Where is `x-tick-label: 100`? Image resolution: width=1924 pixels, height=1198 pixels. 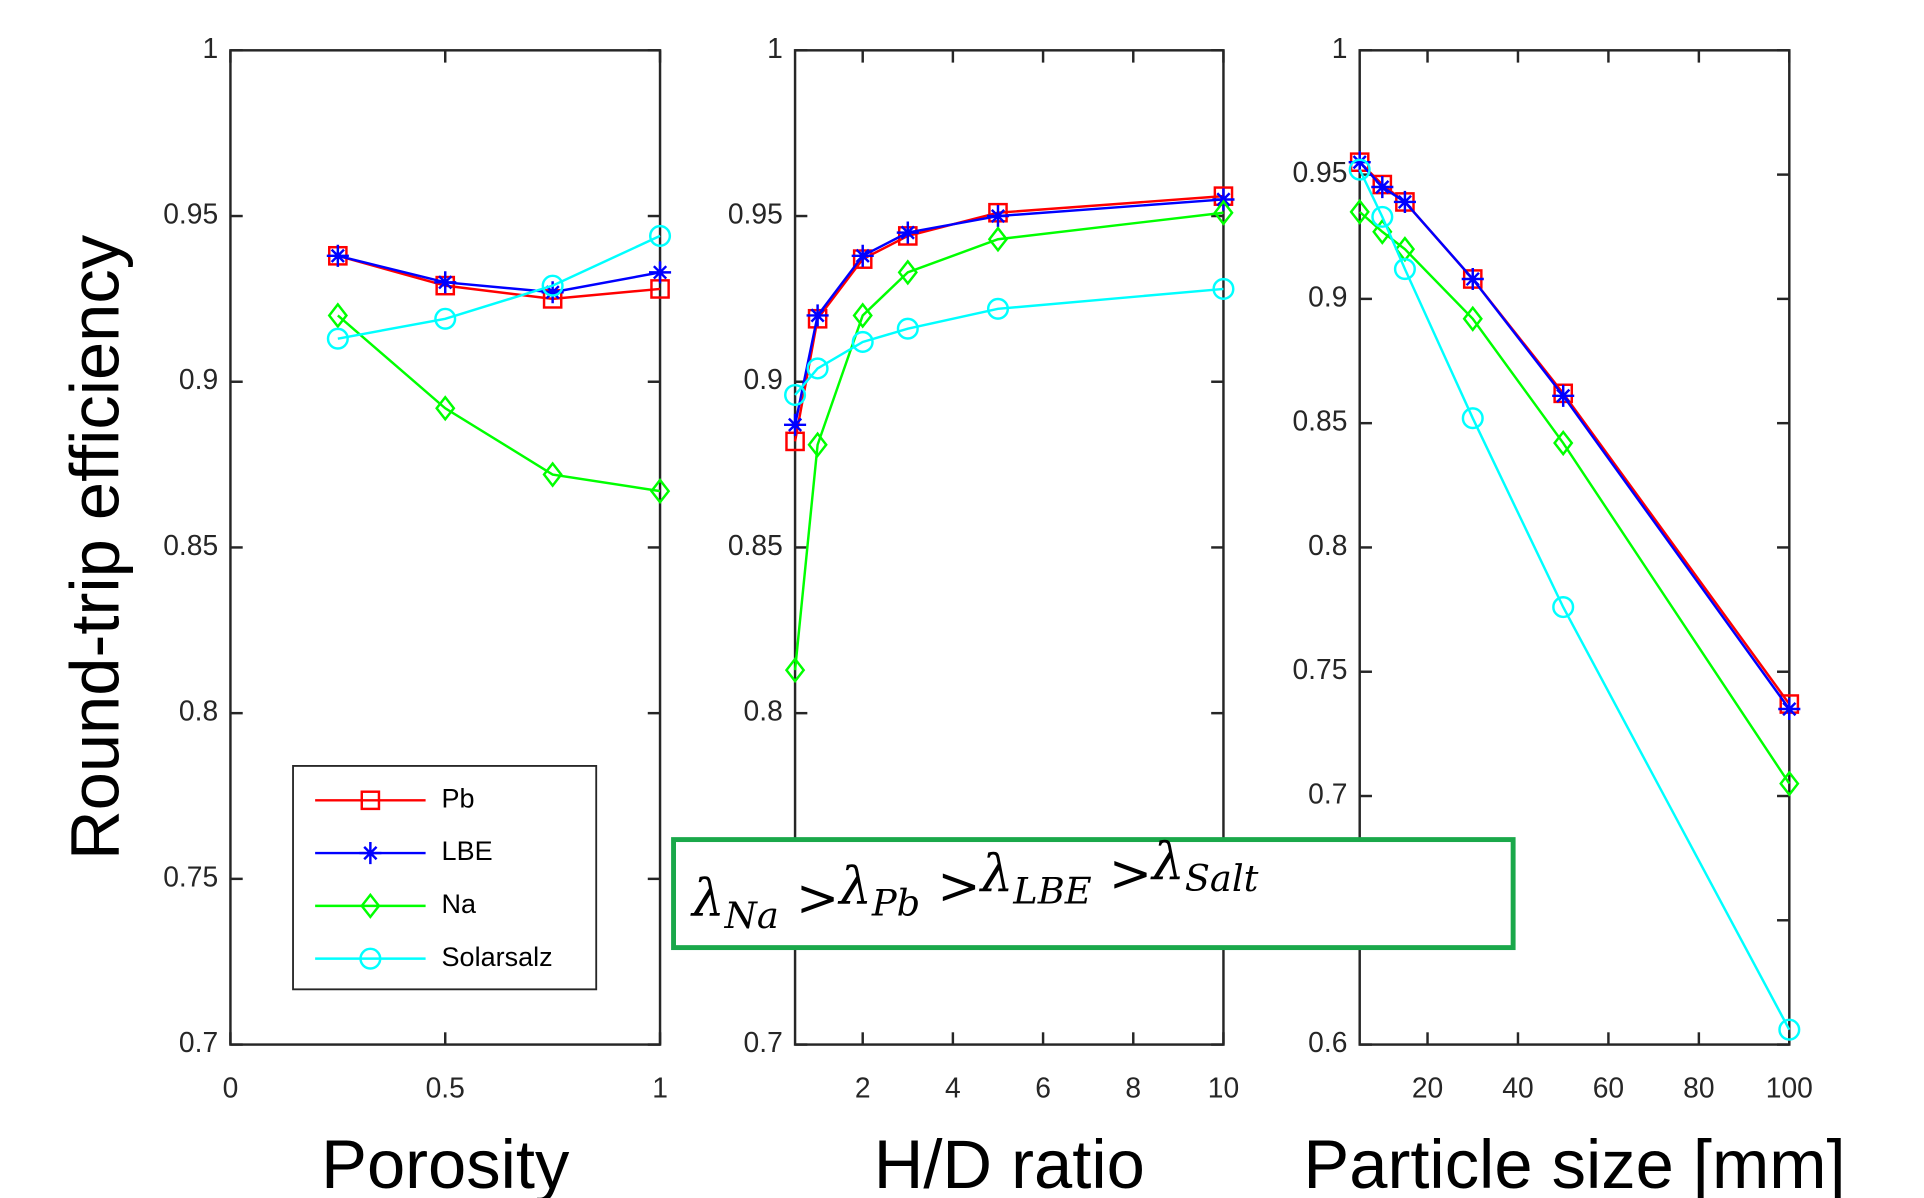
x-tick-label: 100 is located at coordinates (1789, 1087).